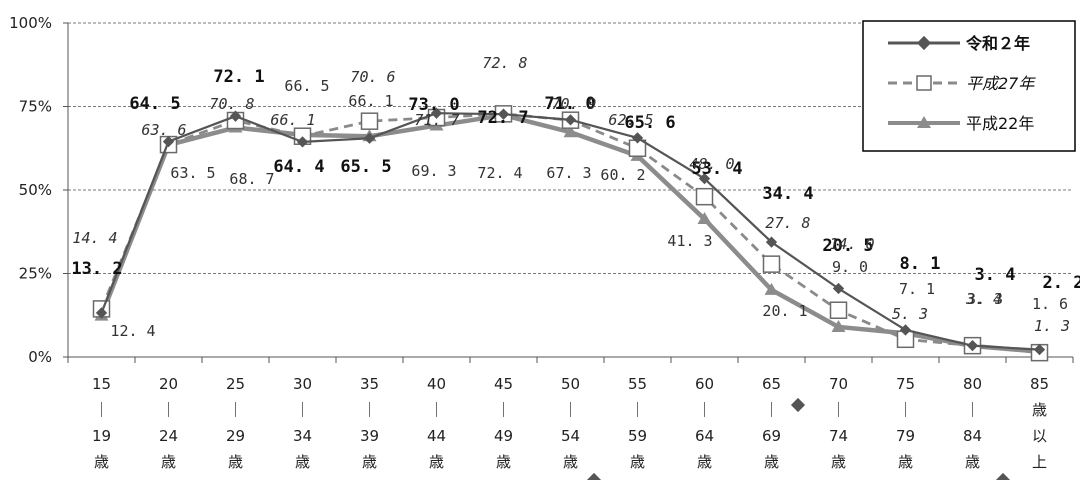 The width and height of the screenshot is (1080, 480). What do you see at coordinates (838, 384) in the screenshot?
I see `x-tick-label: 70` at bounding box center [838, 384].